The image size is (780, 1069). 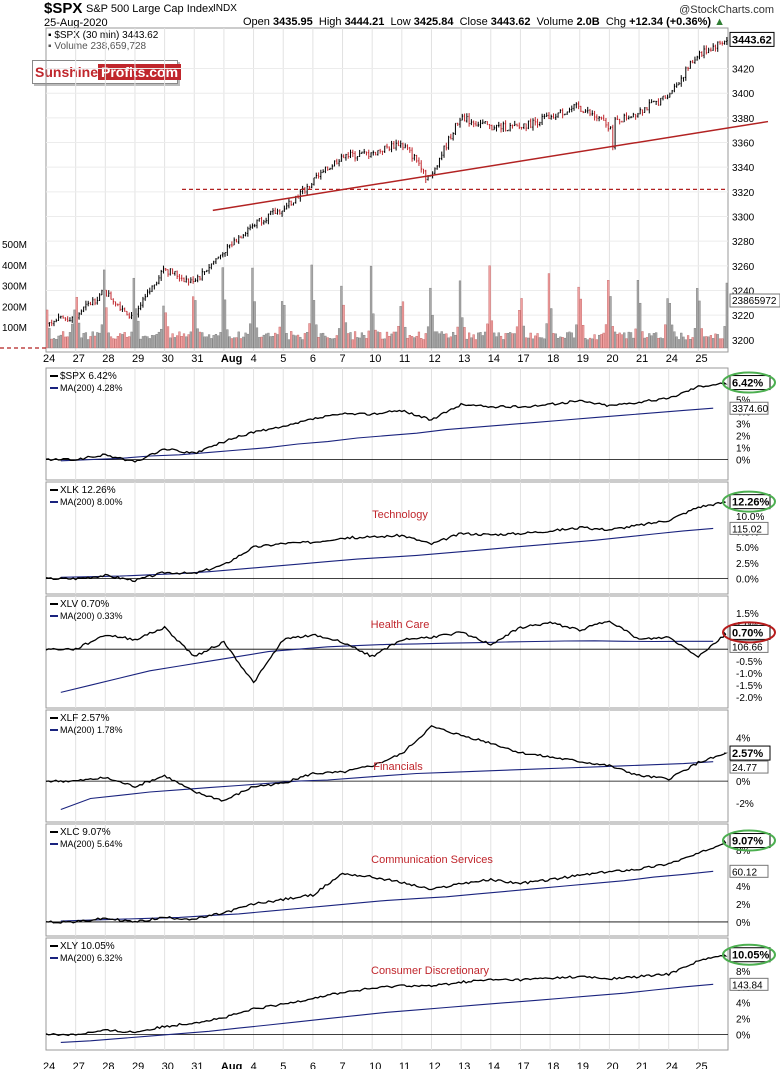 What do you see at coordinates (744, 872) in the screenshot?
I see `ma-value-label: 60.12` at bounding box center [744, 872].